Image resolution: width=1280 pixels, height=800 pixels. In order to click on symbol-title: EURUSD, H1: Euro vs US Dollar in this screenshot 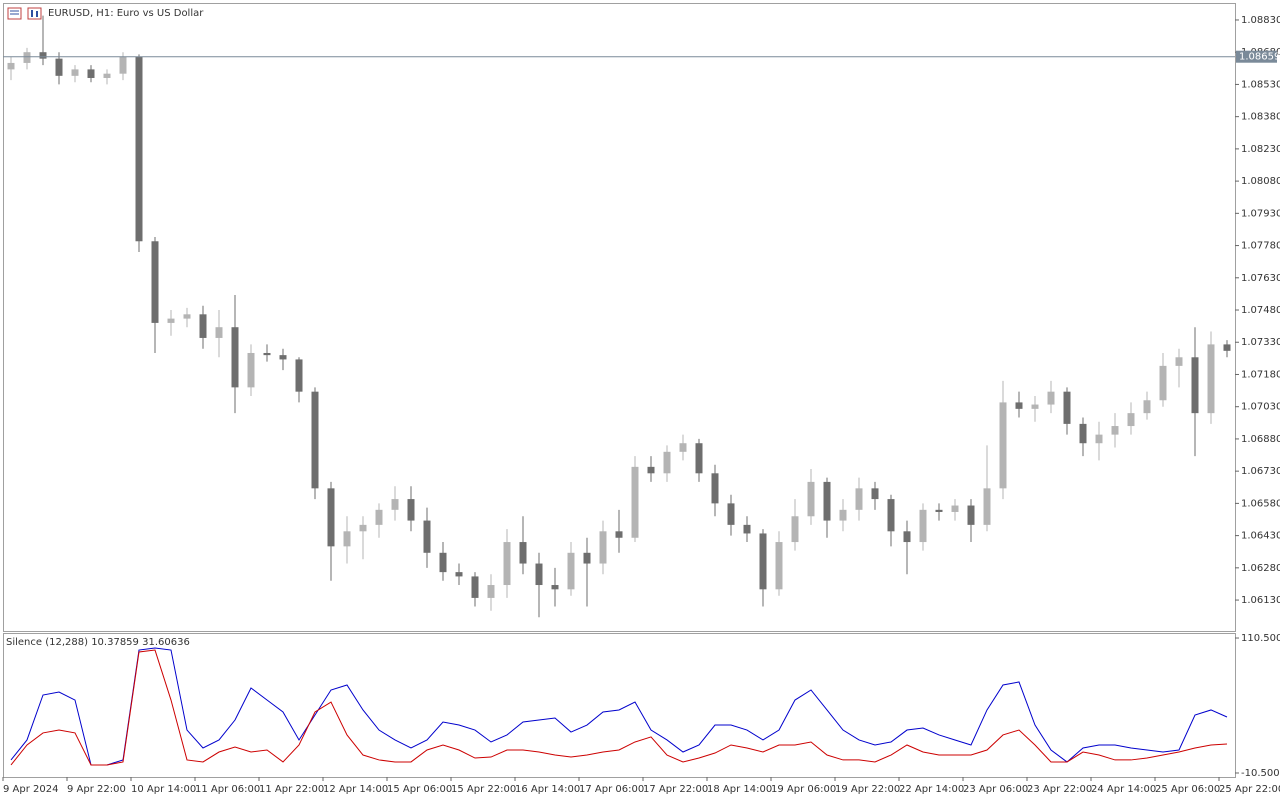, I will do `click(126, 13)`.